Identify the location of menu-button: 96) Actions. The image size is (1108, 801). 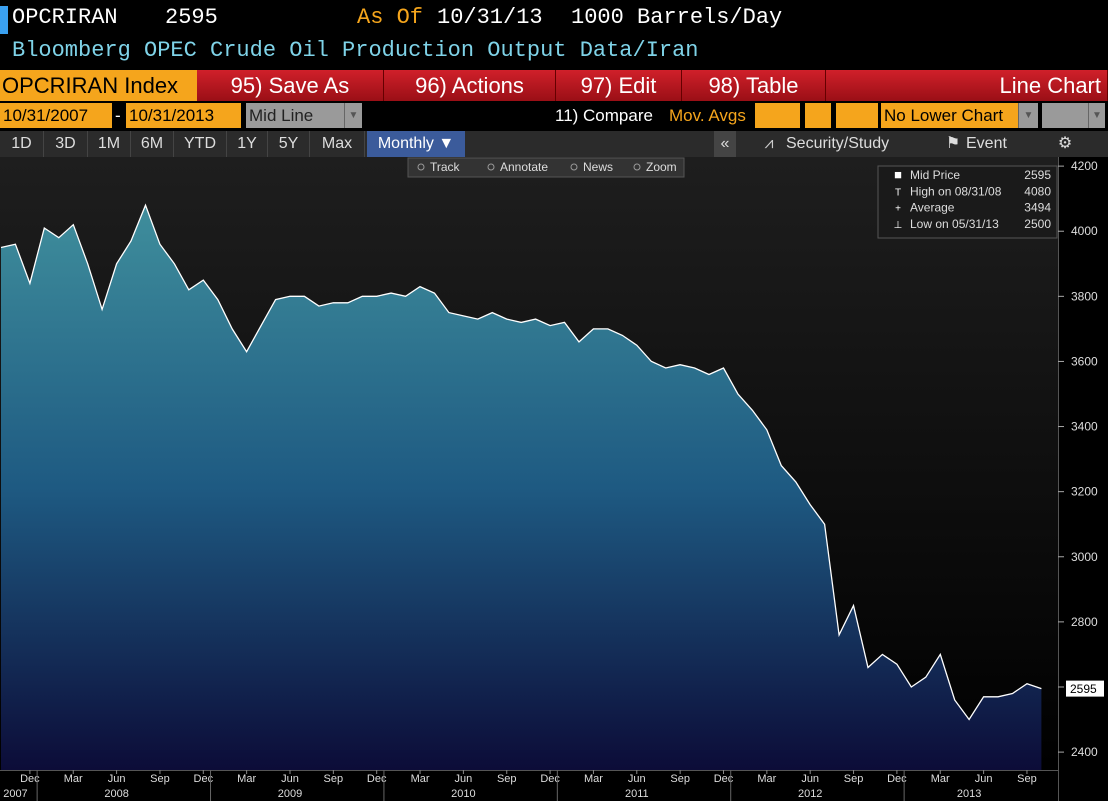
(470, 85).